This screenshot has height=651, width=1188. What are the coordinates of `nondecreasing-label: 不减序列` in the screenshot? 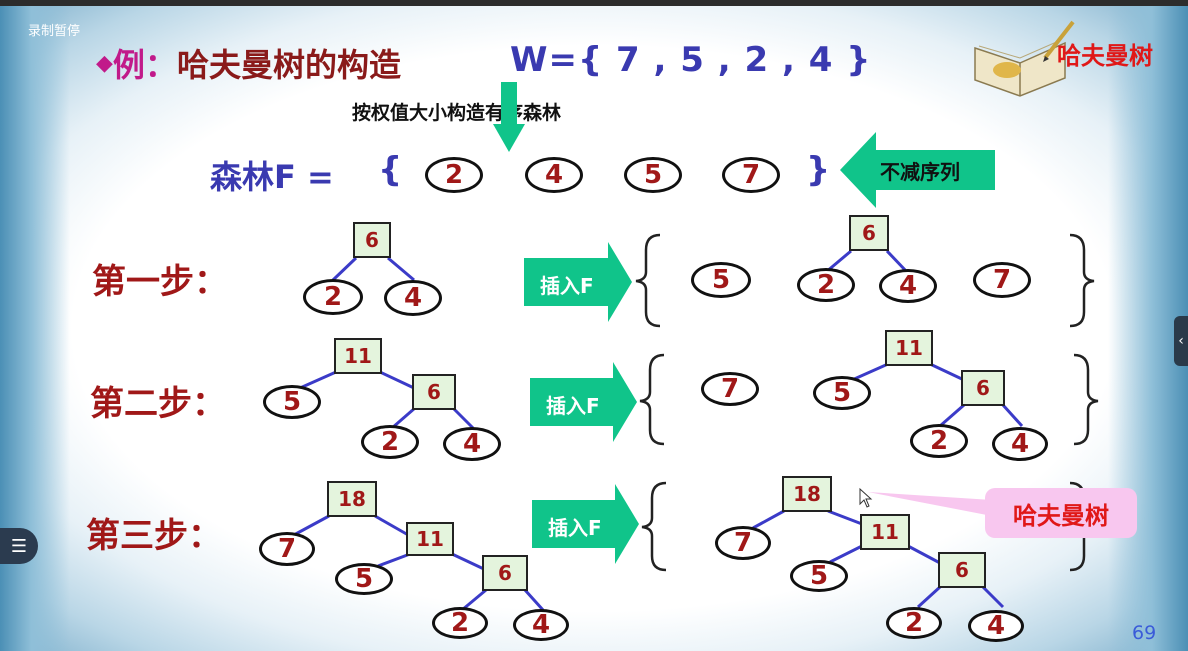 It's located at (920, 172).